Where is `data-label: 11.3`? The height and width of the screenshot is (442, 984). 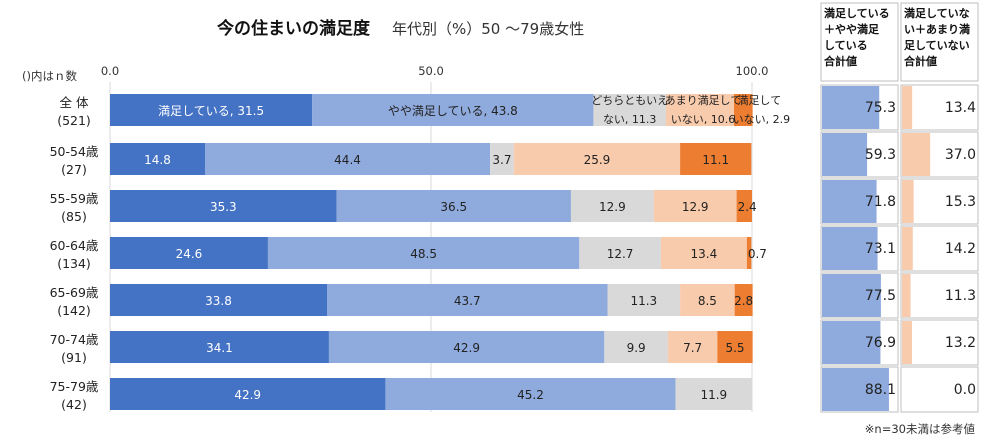 data-label: 11.3 is located at coordinates (643, 301).